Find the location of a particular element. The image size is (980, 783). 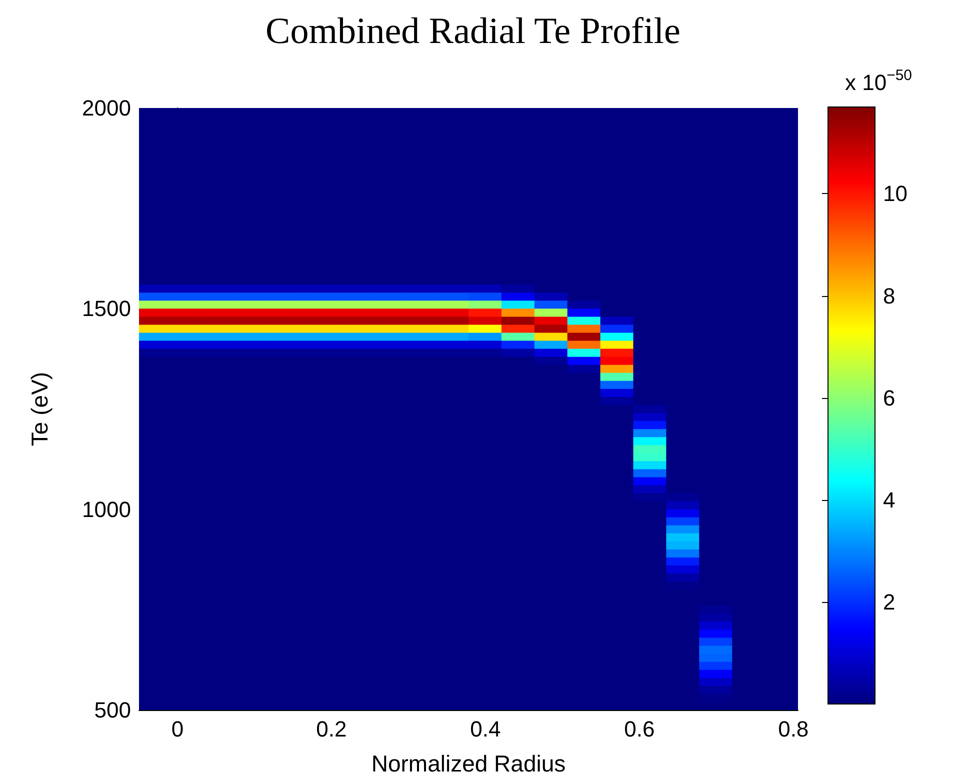

y-axis-title: Te (eV) is located at coordinates (39, 409).